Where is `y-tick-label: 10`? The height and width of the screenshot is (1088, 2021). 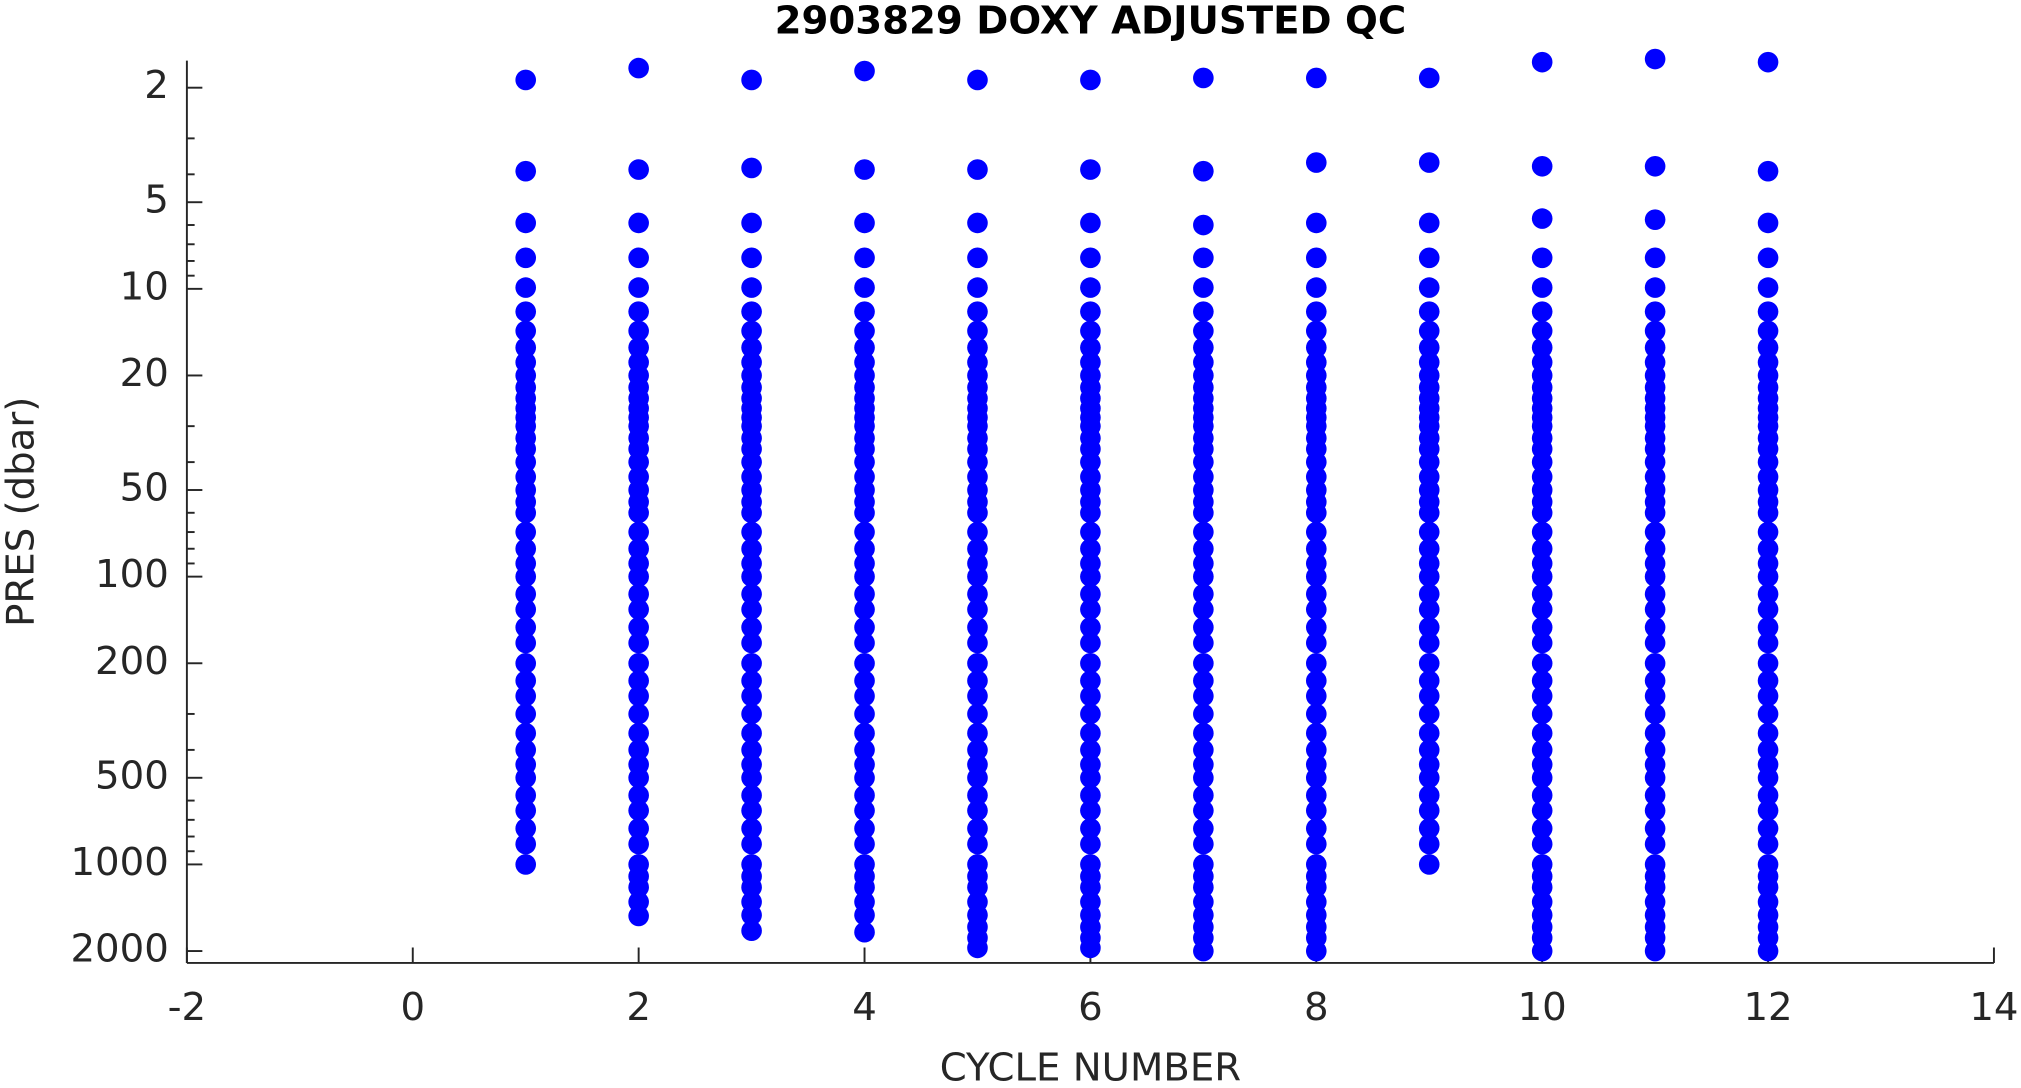
y-tick-label: 10 is located at coordinates (144, 286).